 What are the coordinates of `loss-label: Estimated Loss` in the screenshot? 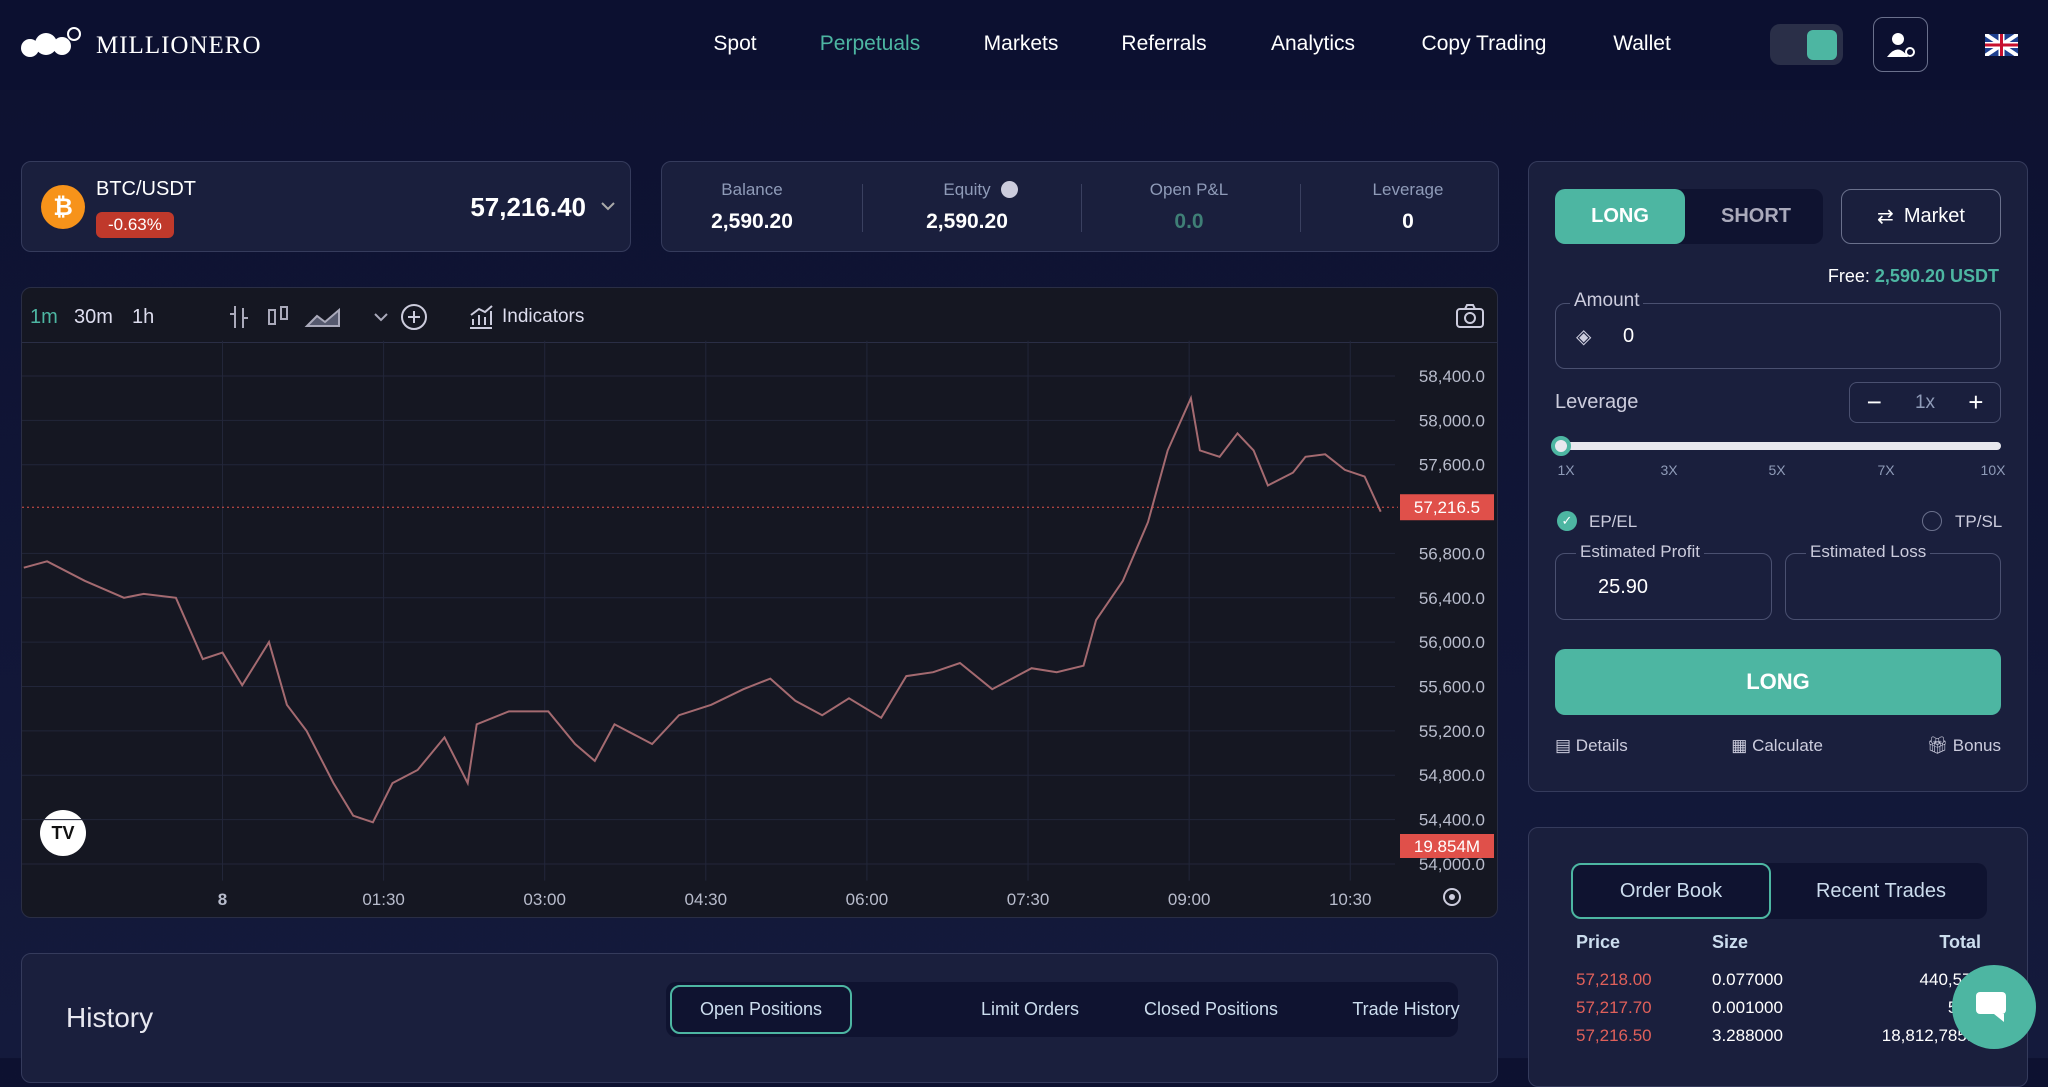 It's located at (1868, 552).